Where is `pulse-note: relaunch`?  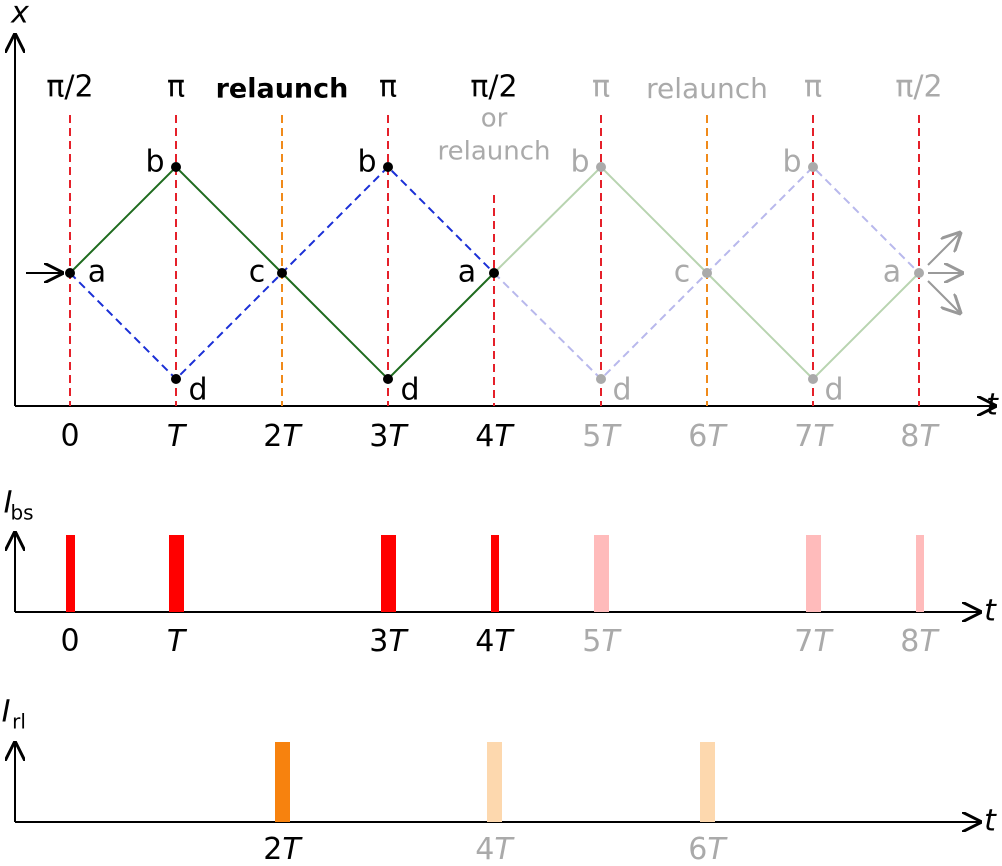 pulse-note: relaunch is located at coordinates (493, 152).